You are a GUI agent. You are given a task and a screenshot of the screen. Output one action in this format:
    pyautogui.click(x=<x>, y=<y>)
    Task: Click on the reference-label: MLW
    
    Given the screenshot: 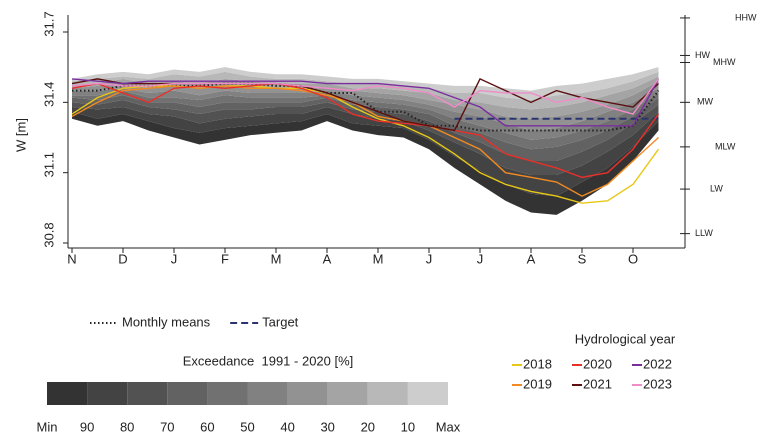 What is the action you would take?
    pyautogui.click(x=725, y=146)
    